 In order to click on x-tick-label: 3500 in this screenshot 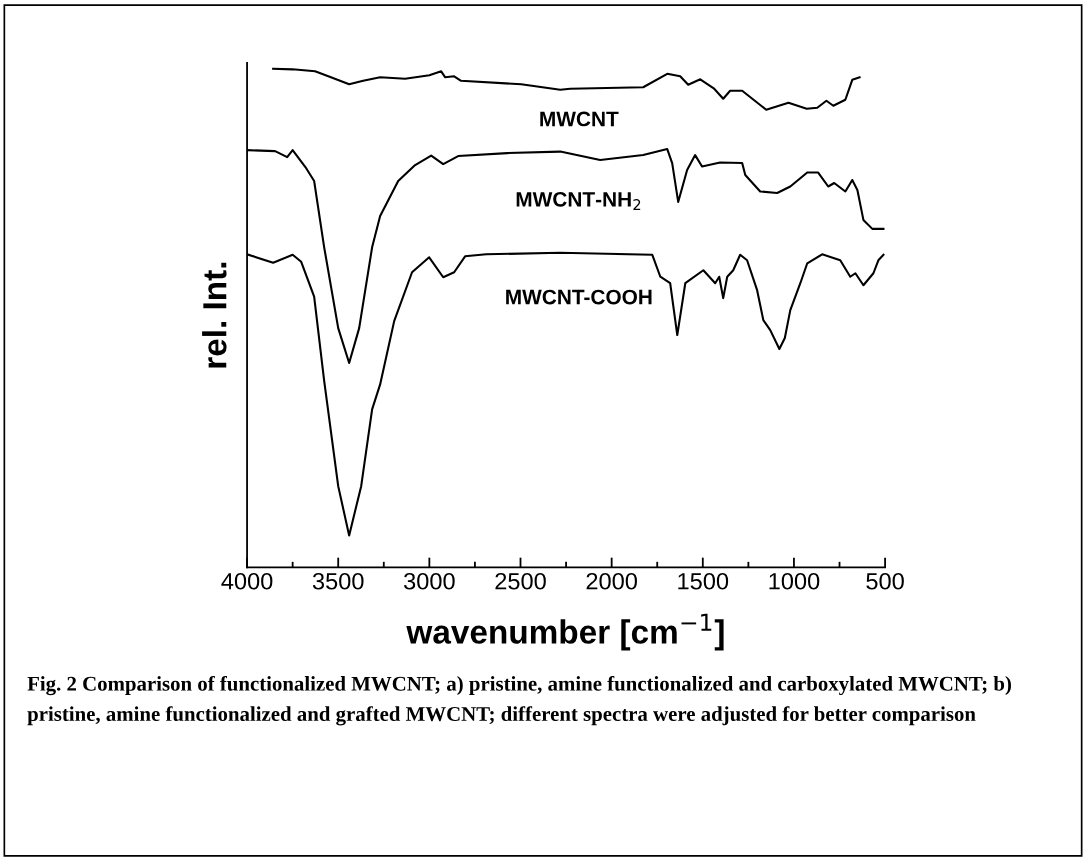, I will do `click(338, 581)`.